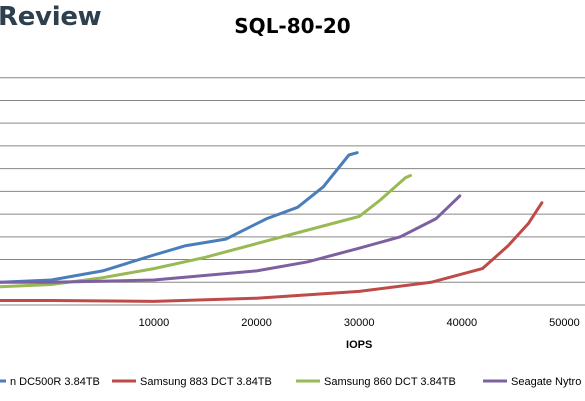 Image resolution: width=585 pixels, height=401 pixels. Describe the element at coordinates (462, 323) in the screenshot. I see `x-tick-label: 40000` at that location.